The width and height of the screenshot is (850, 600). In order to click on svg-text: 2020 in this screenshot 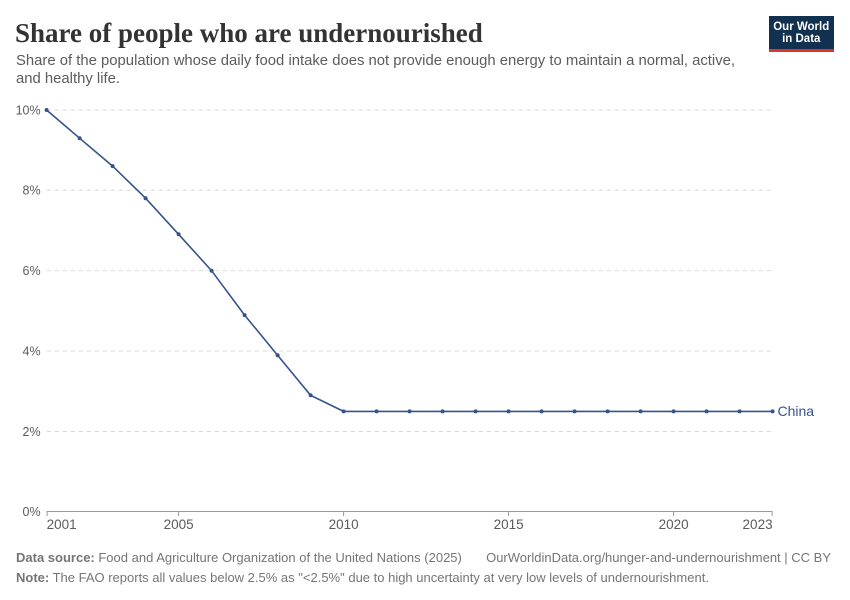, I will do `click(674, 524)`.